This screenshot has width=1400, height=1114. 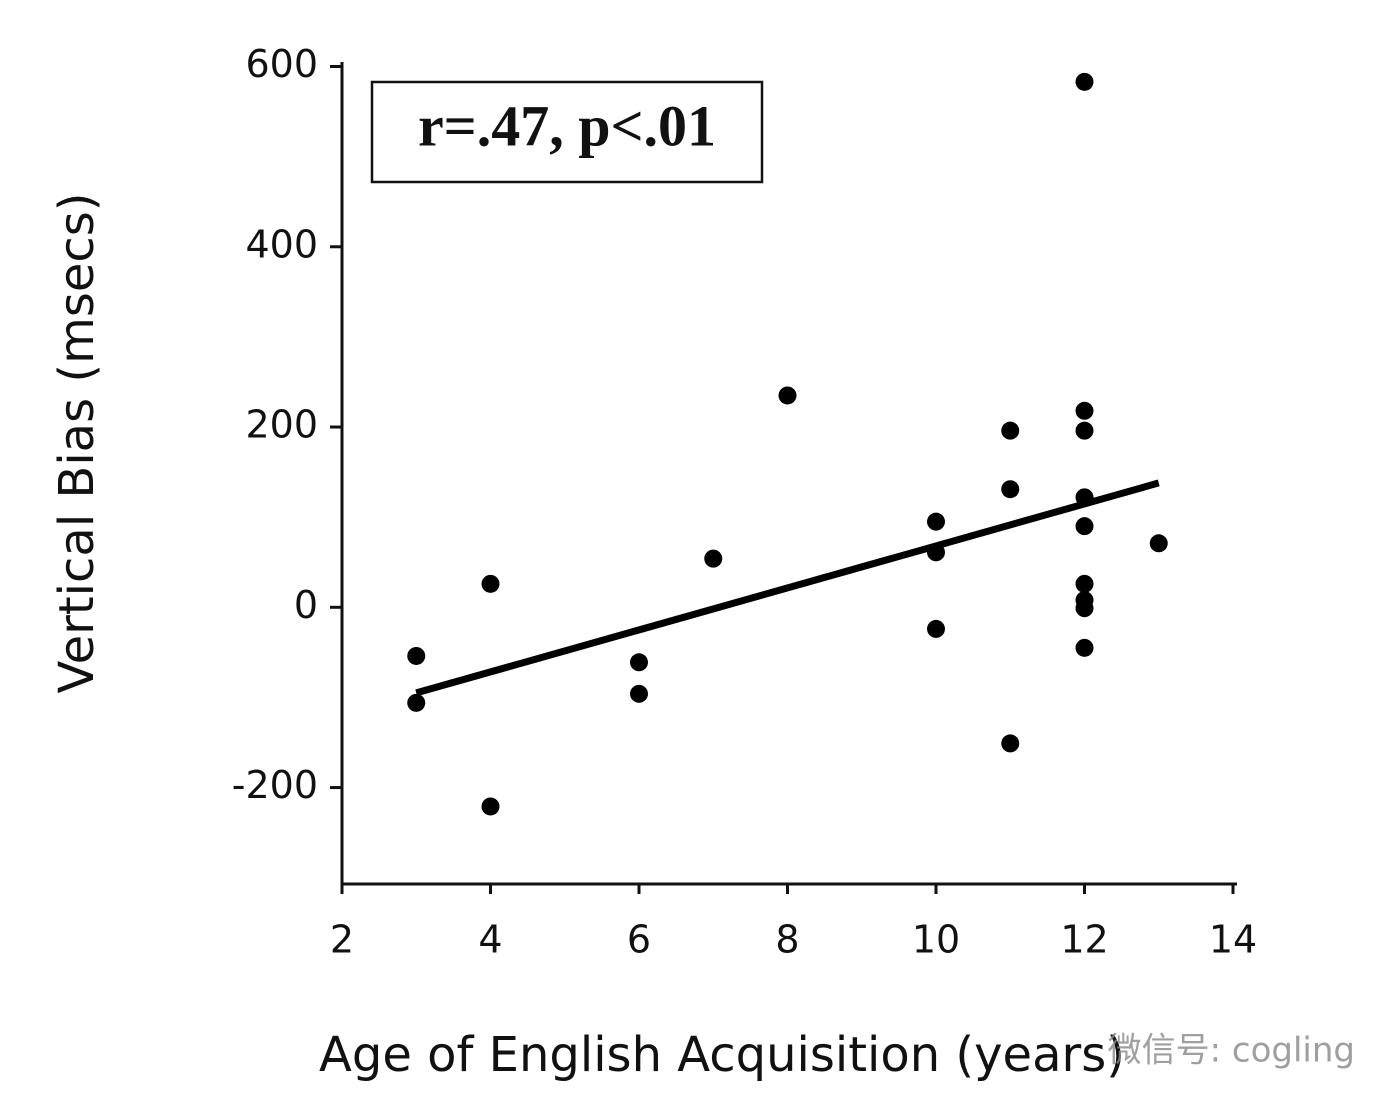 What do you see at coordinates (281, 64) in the screenshot?
I see `y-tick-label: 600` at bounding box center [281, 64].